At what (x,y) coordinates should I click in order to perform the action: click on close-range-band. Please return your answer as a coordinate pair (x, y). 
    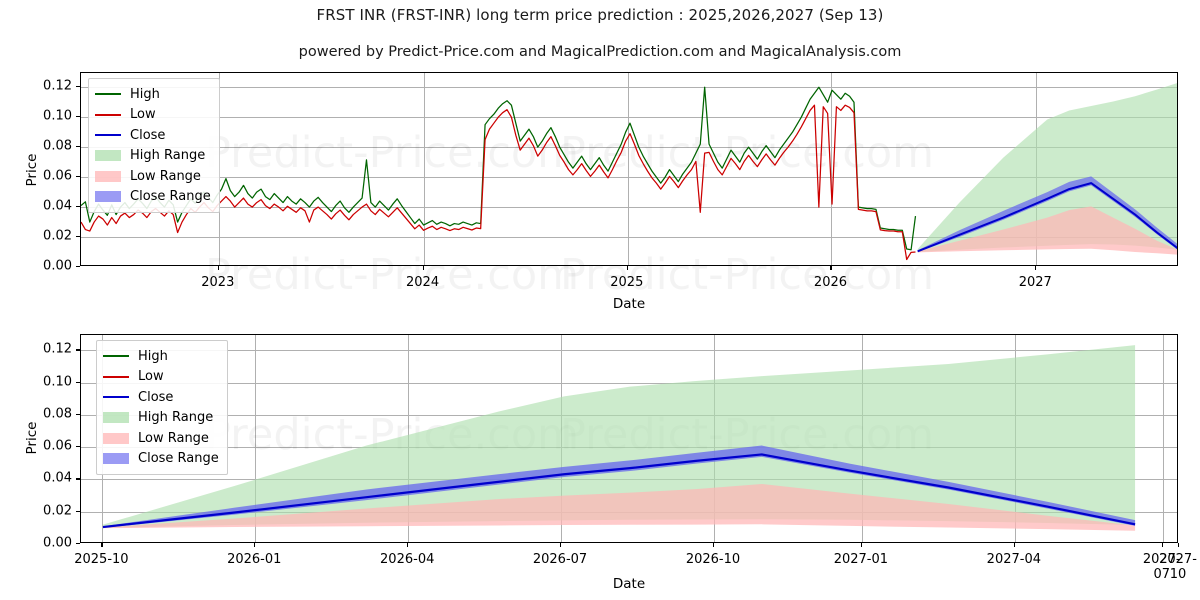
    Looking at the image, I should click on (1047, 214).